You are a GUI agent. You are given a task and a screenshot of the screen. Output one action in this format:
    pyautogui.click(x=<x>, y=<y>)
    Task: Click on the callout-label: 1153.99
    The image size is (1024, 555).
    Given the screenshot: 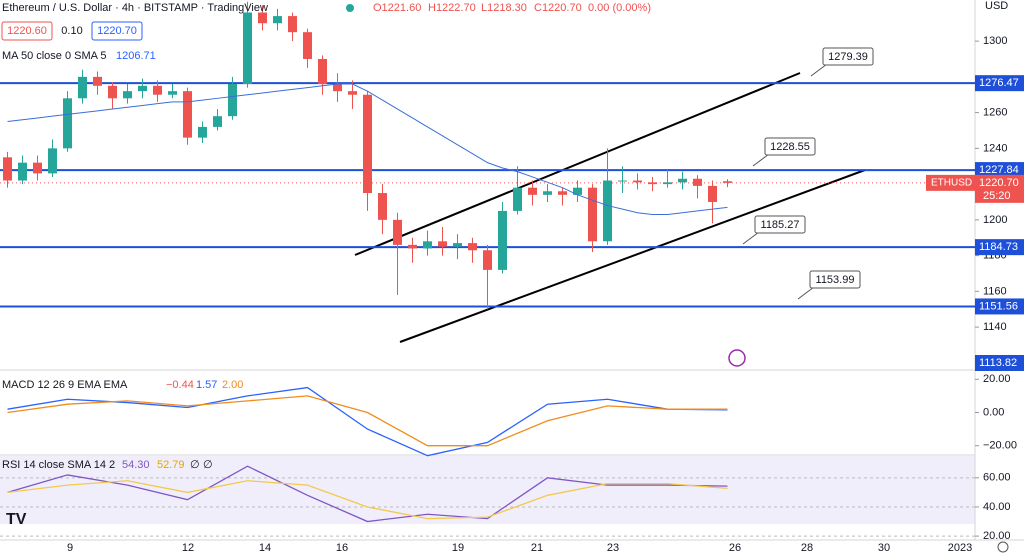 What is the action you would take?
    pyautogui.click(x=835, y=280)
    